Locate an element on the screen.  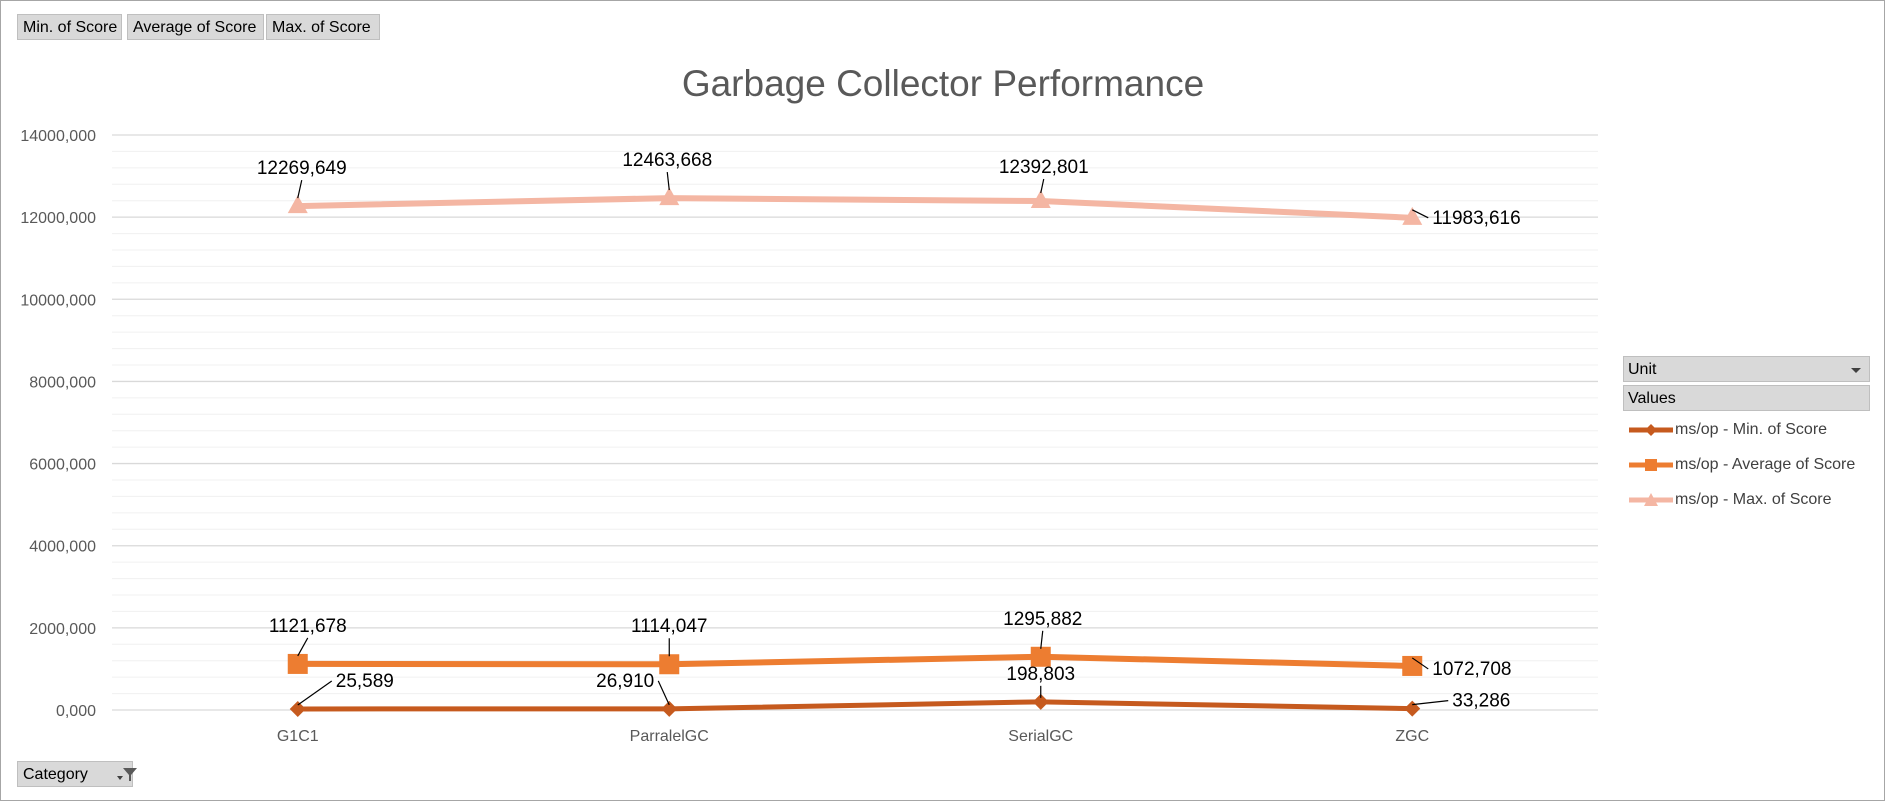
data-label: 1295,882 is located at coordinates (1042, 619).